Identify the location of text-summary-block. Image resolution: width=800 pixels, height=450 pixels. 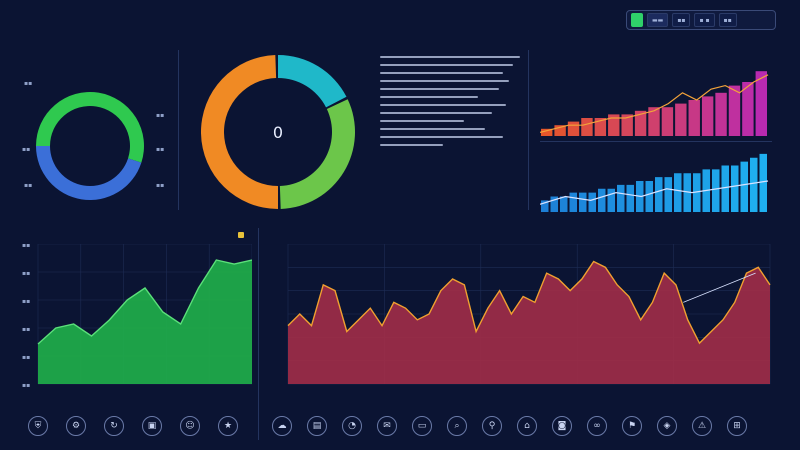
(450, 104).